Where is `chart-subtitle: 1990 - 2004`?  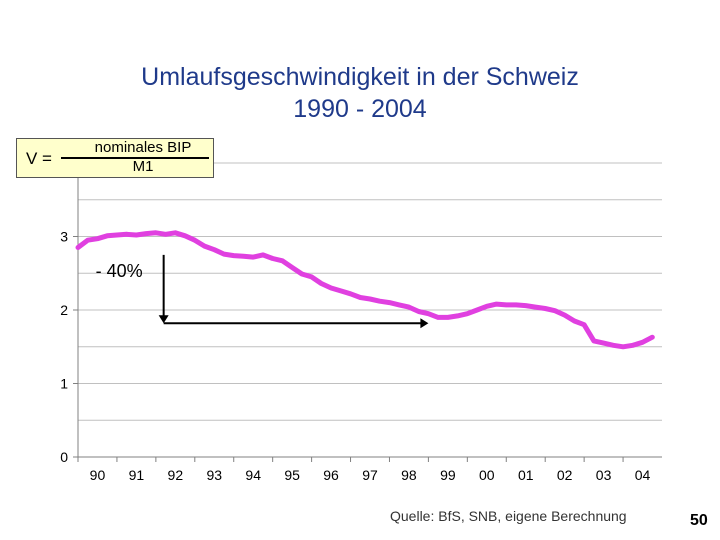
chart-subtitle: 1990 - 2004 is located at coordinates (360, 109).